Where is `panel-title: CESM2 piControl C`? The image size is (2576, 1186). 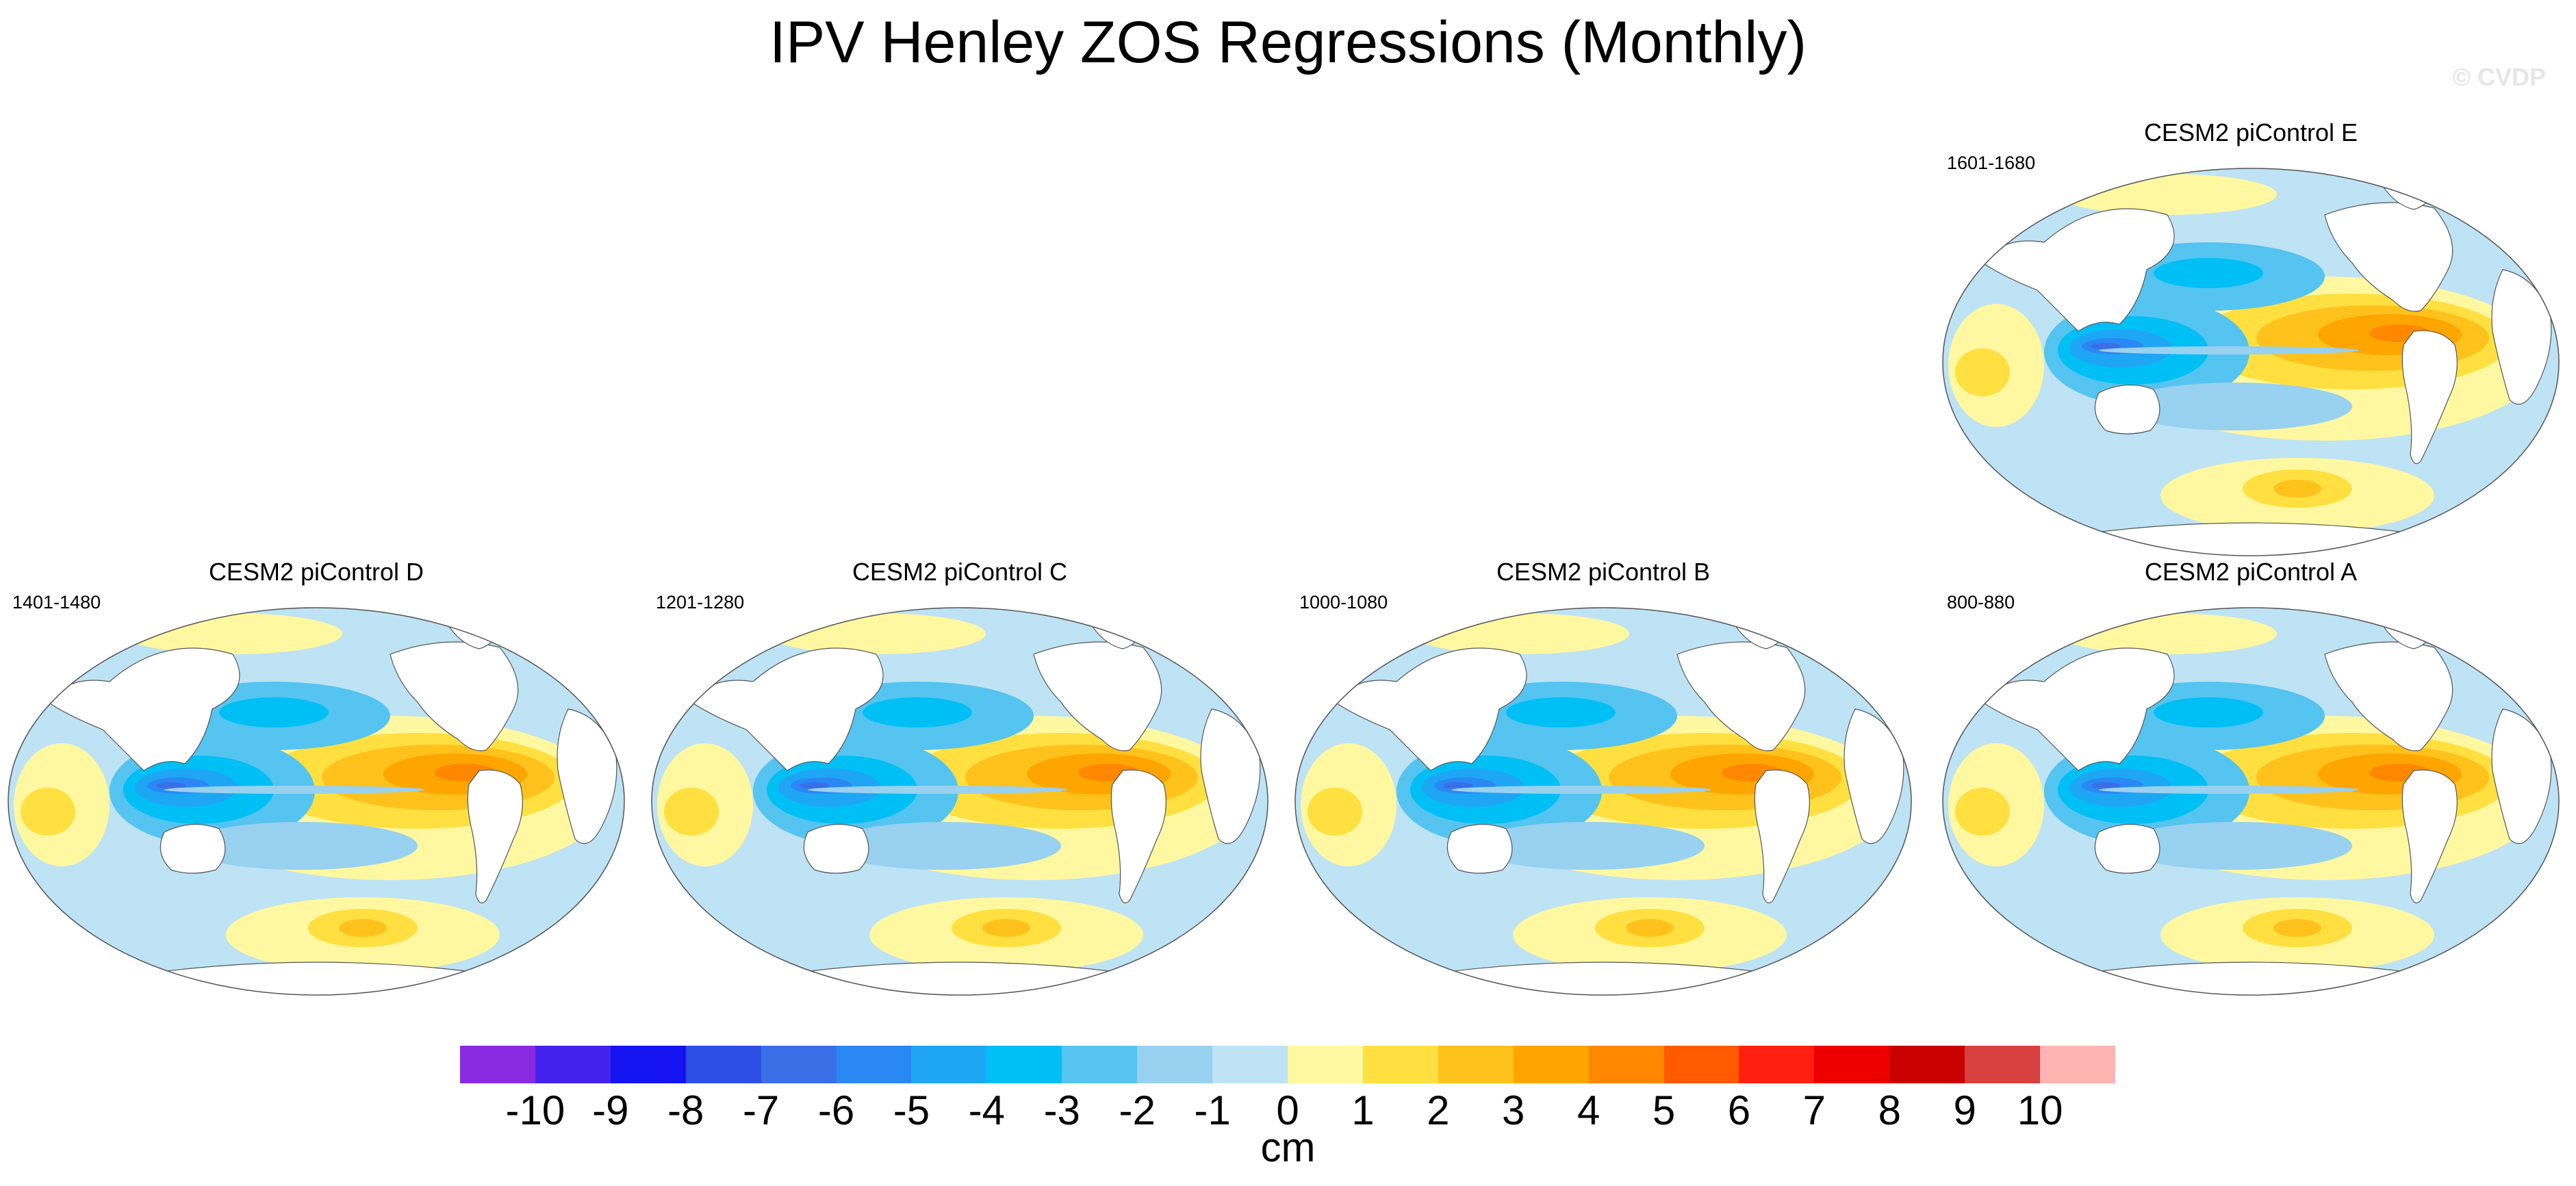 panel-title: CESM2 piControl C is located at coordinates (960, 572).